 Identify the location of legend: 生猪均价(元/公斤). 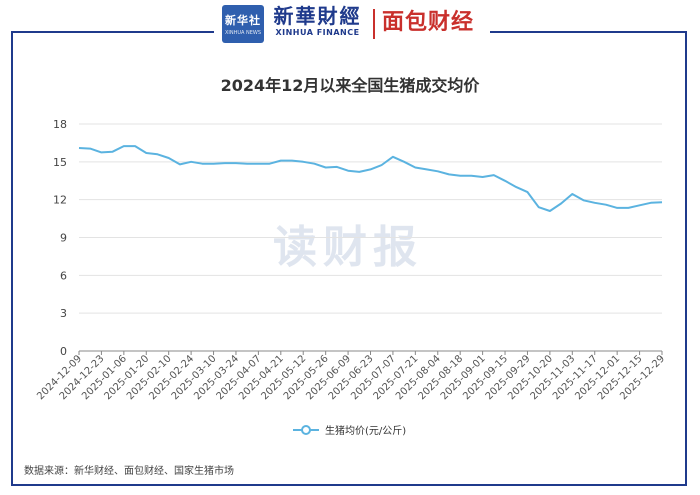
(349, 429).